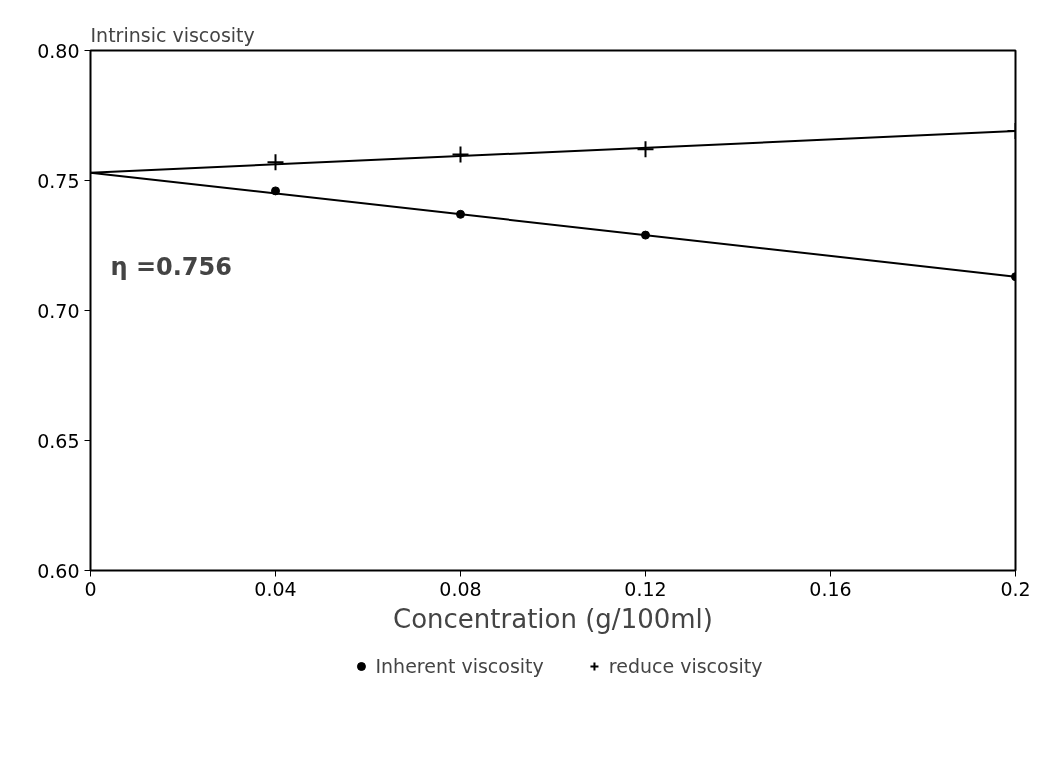 The height and width of the screenshot is (757, 1053). I want to click on legend-label: Inherent viscosity, so click(459, 666).